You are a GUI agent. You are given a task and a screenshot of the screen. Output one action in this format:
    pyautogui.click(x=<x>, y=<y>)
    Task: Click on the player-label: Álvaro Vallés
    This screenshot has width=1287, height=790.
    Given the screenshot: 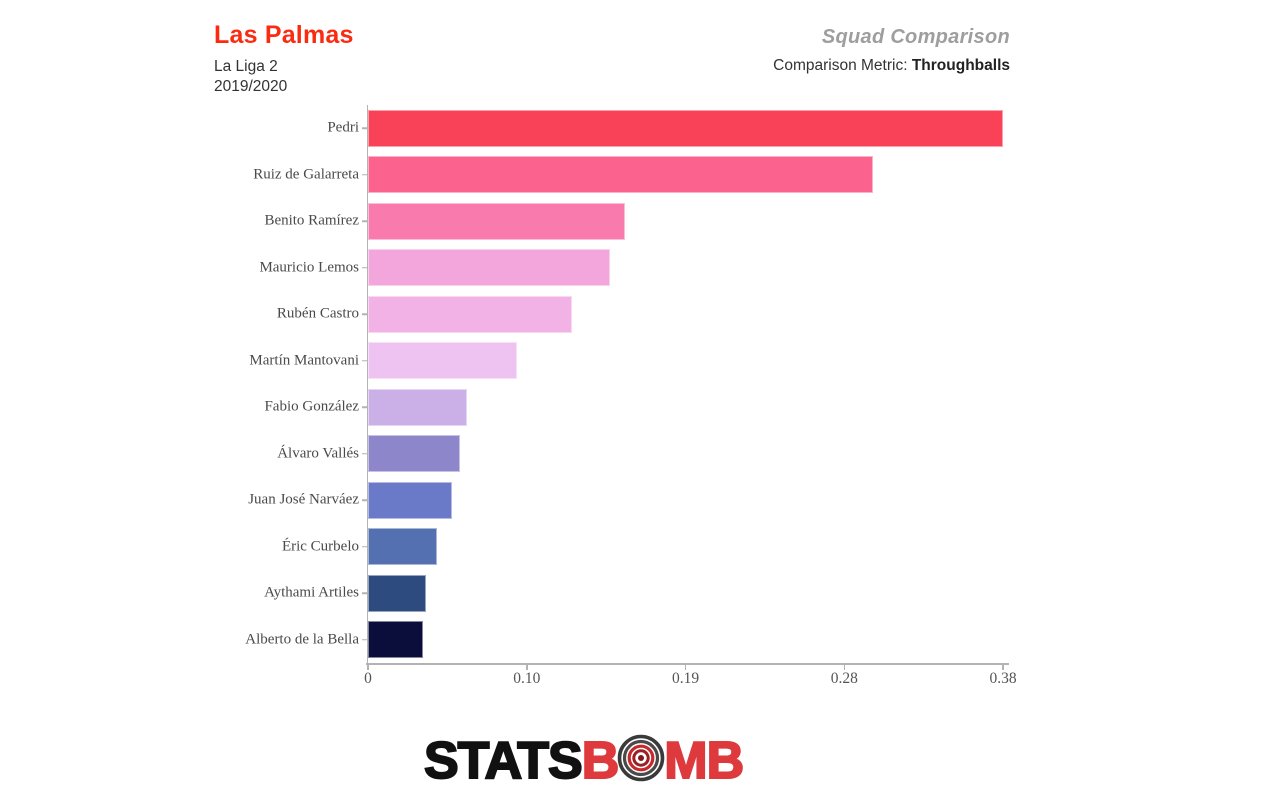 What is the action you would take?
    pyautogui.click(x=318, y=453)
    